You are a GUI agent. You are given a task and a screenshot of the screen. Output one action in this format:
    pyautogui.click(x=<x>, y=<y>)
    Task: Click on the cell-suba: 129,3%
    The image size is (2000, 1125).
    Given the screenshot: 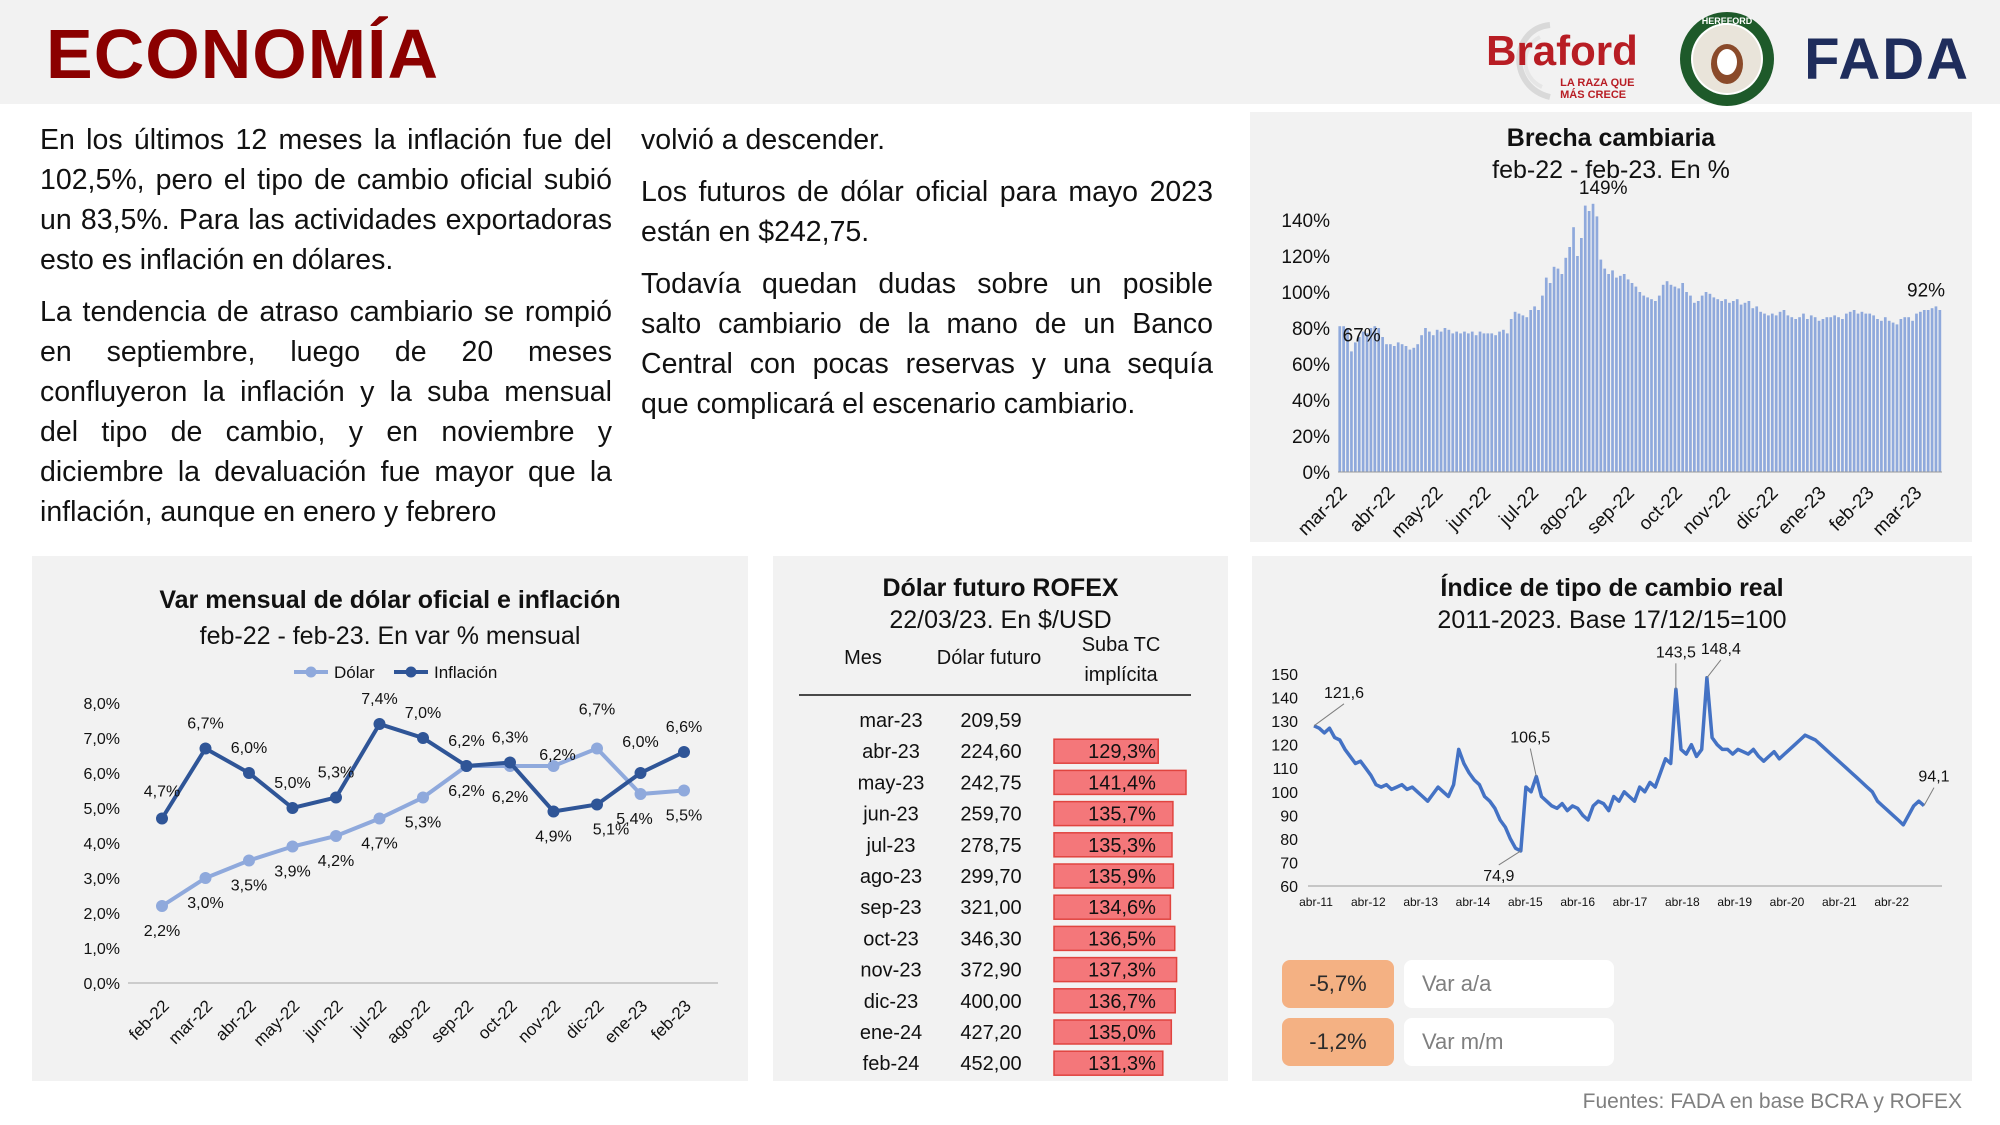 What is the action you would take?
    pyautogui.click(x=1122, y=752)
    